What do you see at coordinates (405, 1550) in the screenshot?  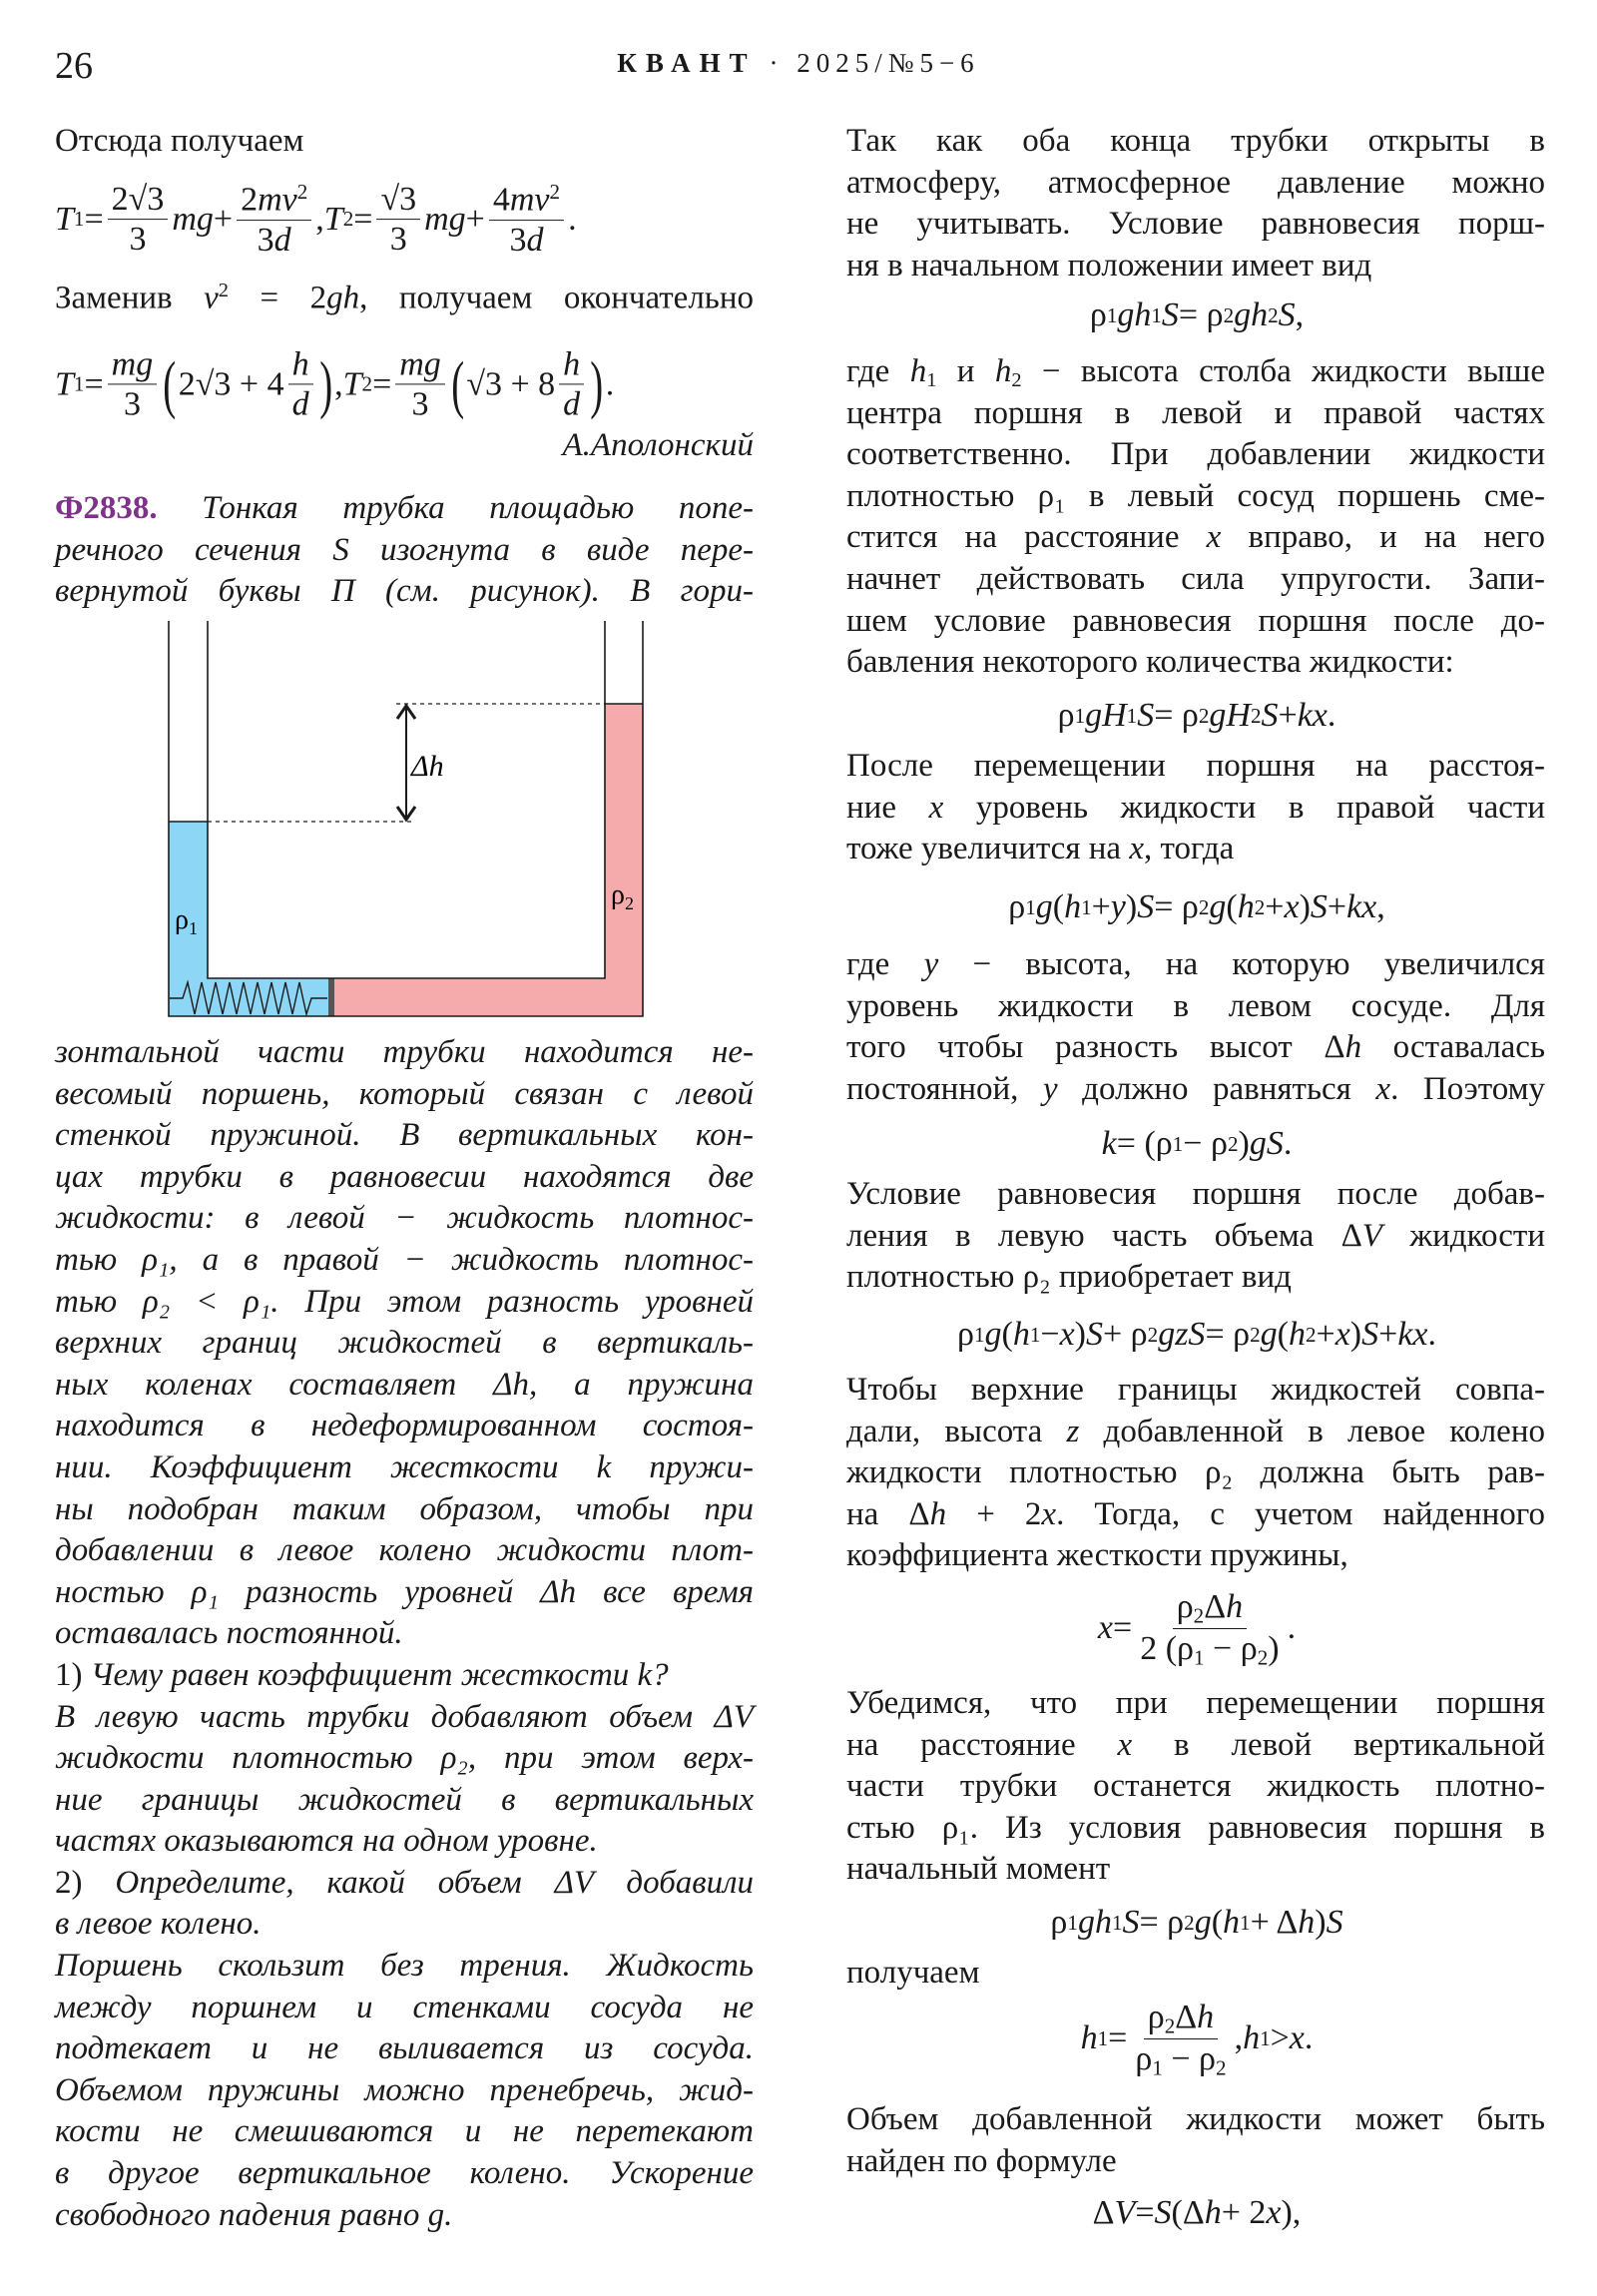 I see `text-run: добавлении в левое колено жидкости плот-` at bounding box center [405, 1550].